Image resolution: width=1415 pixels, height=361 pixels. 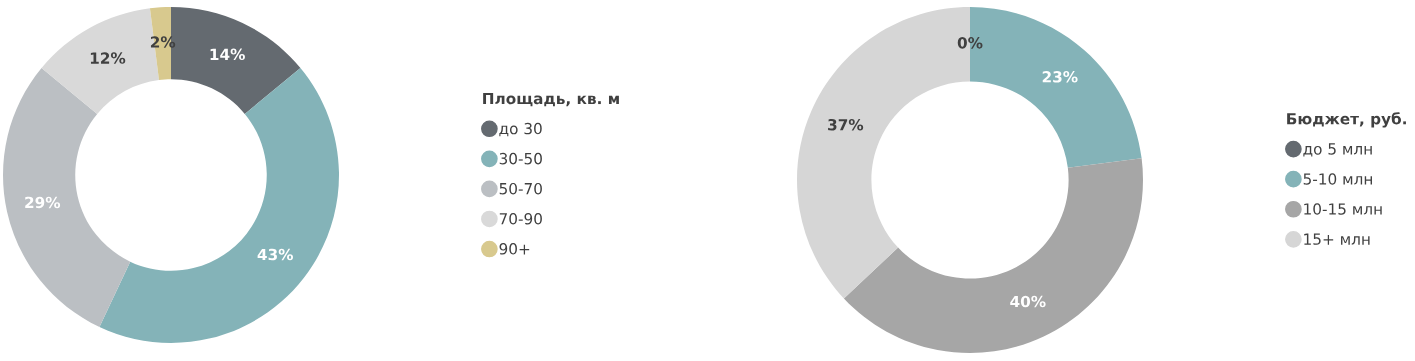 What do you see at coordinates (520, 158) in the screenshot?
I see `legend-label: 30-50` at bounding box center [520, 158].